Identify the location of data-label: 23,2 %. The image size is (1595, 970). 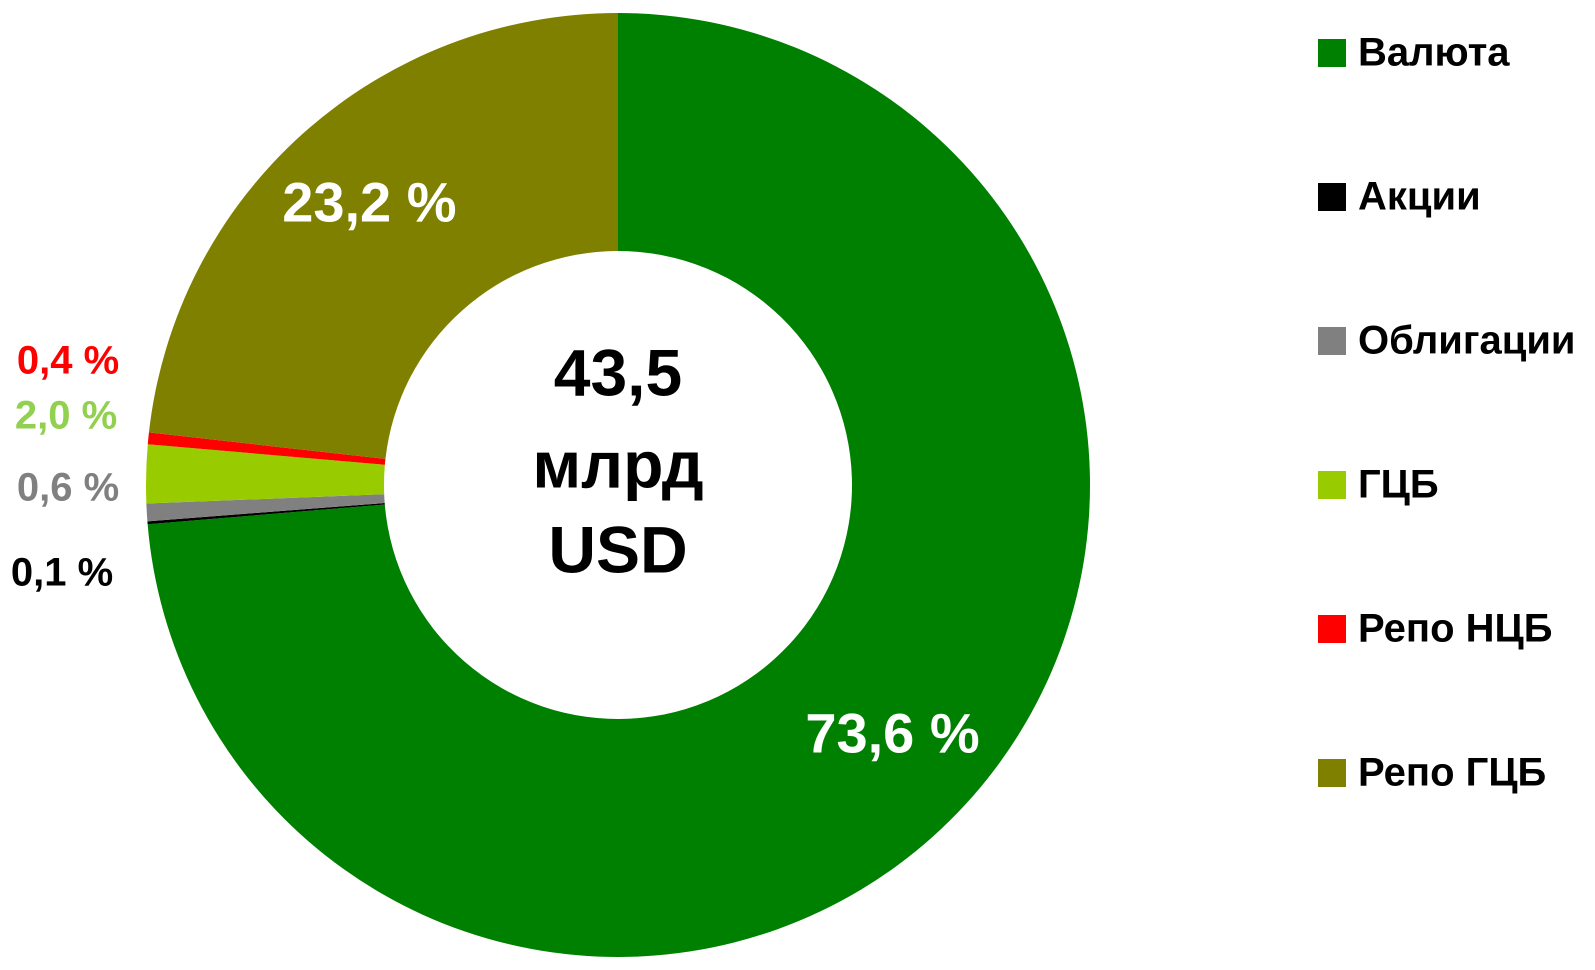
(369, 202).